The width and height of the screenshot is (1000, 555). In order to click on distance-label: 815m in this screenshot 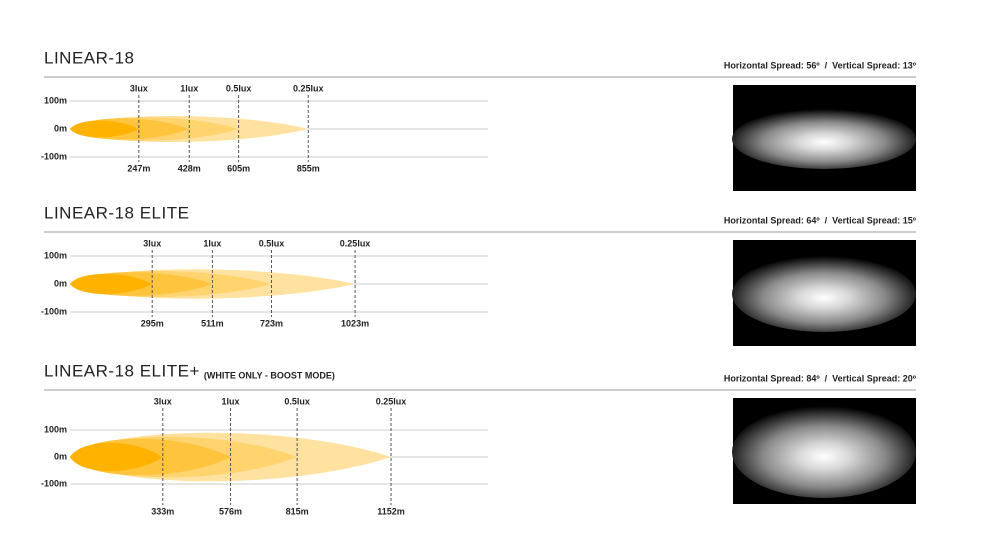, I will do `click(297, 511)`.